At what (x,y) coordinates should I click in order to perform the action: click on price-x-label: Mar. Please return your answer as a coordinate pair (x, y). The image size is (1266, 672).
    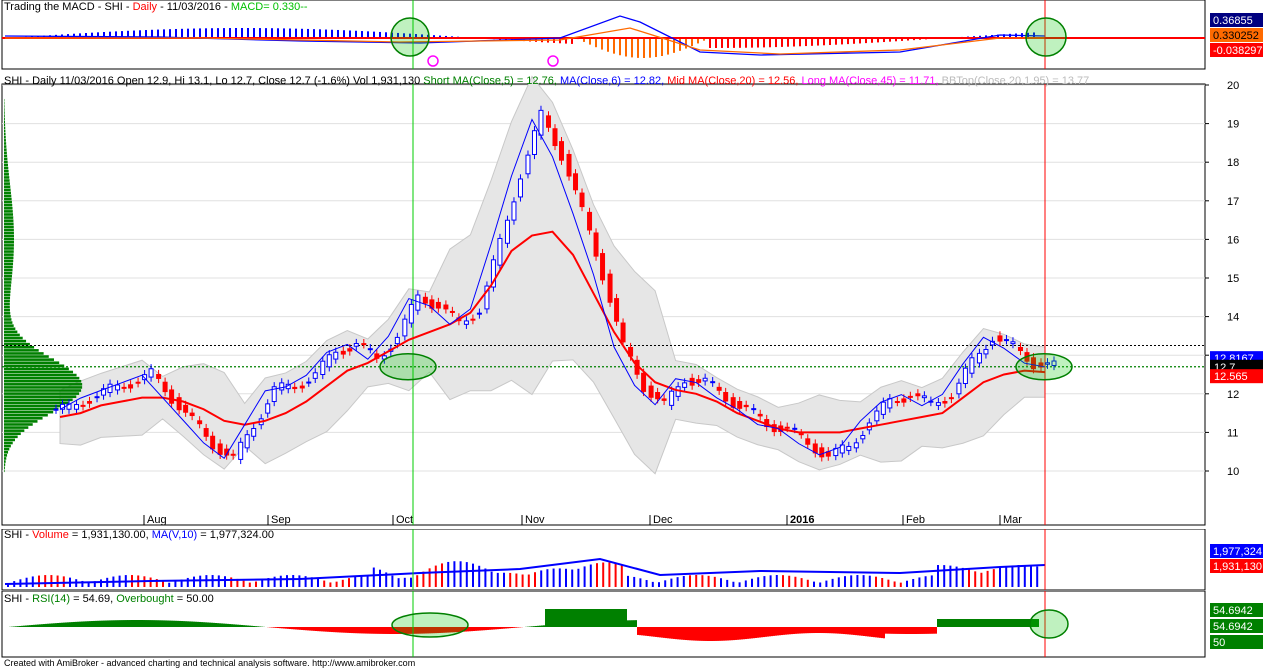
    Looking at the image, I should click on (1012, 520).